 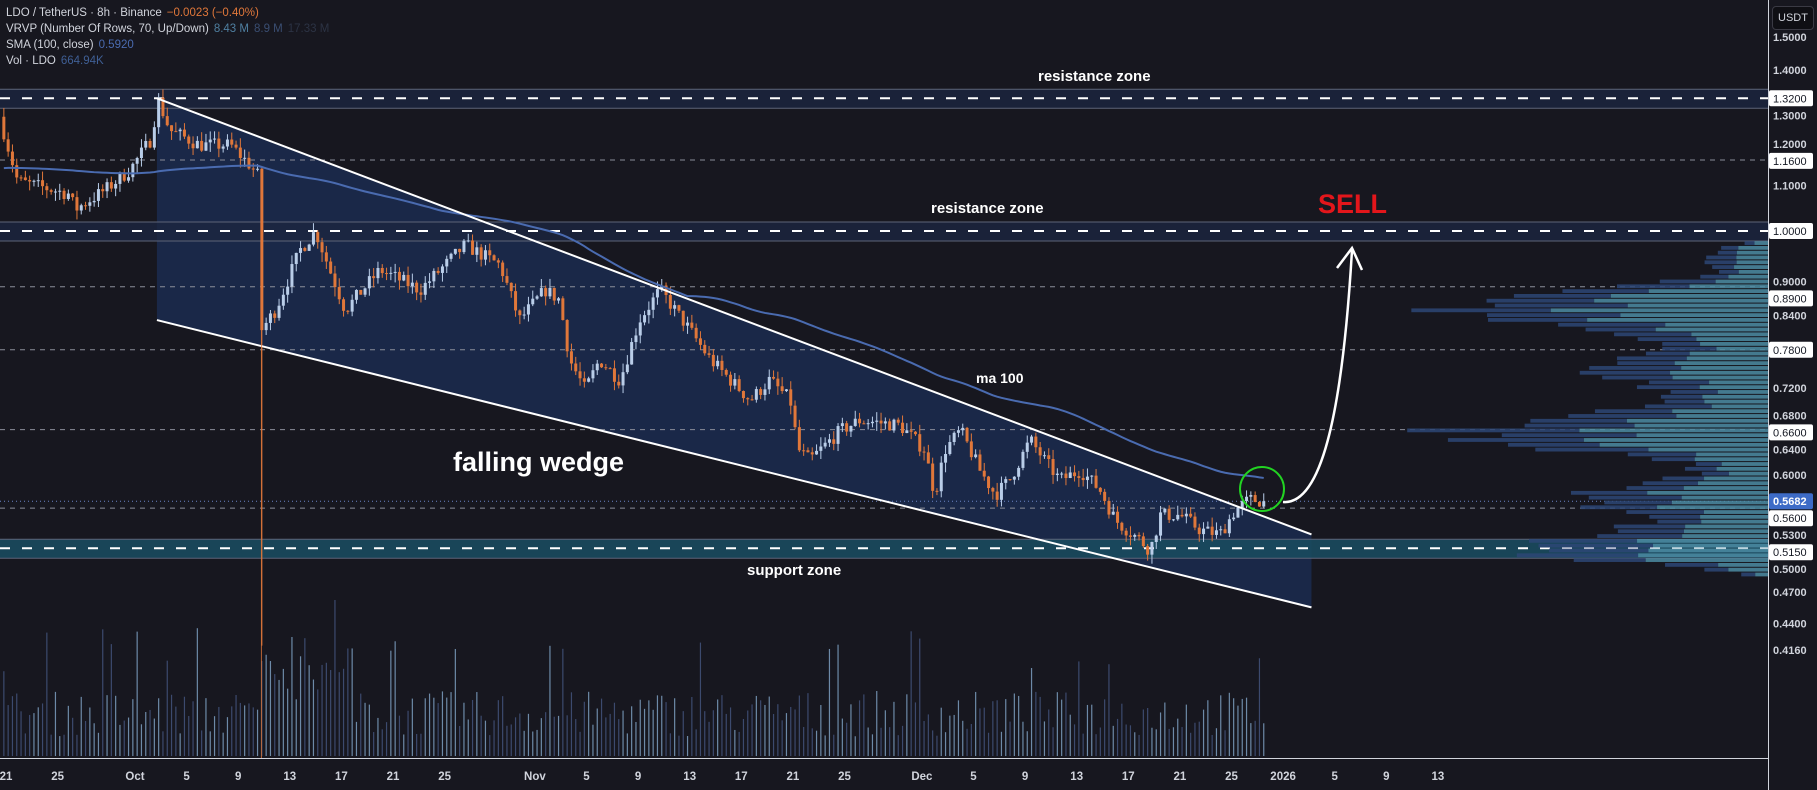 What do you see at coordinates (1790, 416) in the screenshot?
I see `price-tick-label: 0.6800` at bounding box center [1790, 416].